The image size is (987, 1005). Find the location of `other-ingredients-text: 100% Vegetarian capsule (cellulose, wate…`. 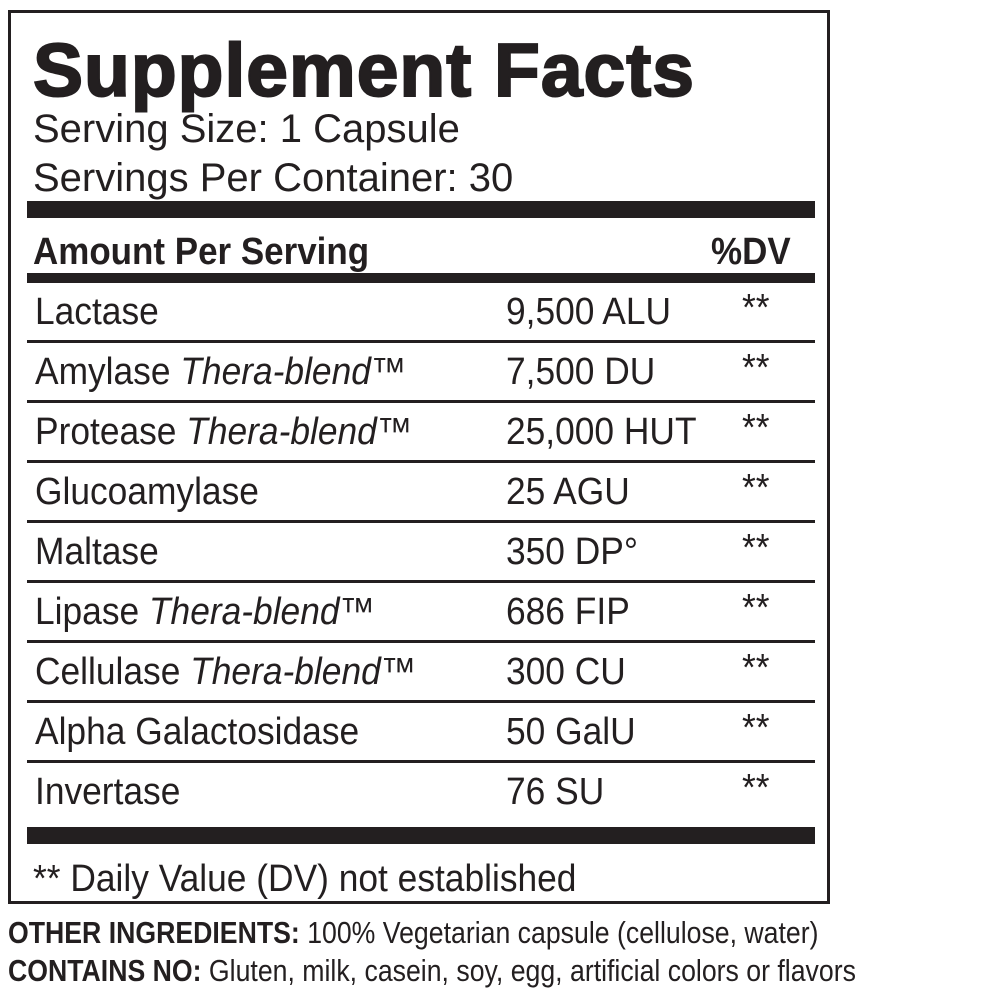

other-ingredients-text: 100% Vegetarian capsule (cellulose, wate… is located at coordinates (559, 932).